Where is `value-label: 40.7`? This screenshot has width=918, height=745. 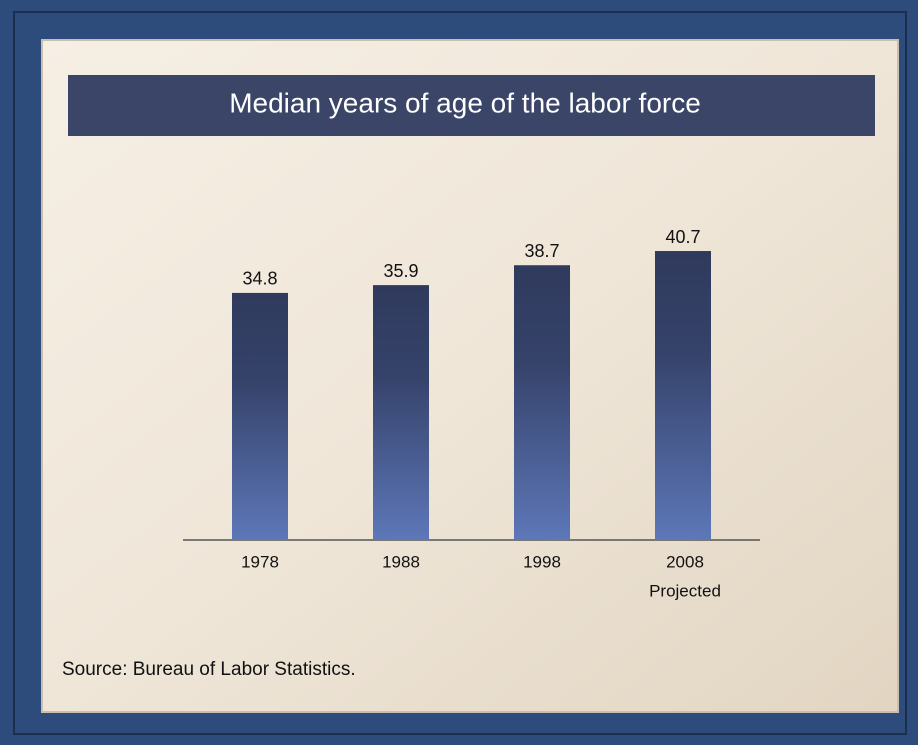
value-label: 40.7 is located at coordinates (682, 237).